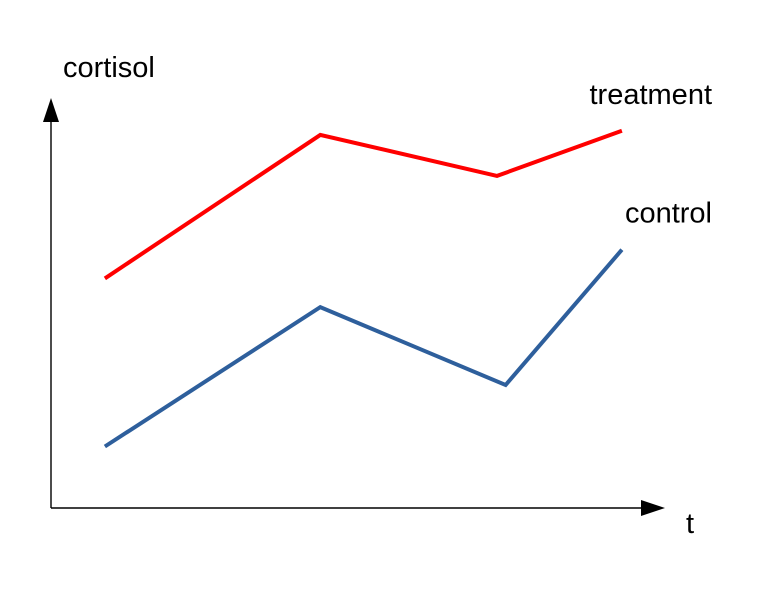 Image resolution: width=762 pixels, height=609 pixels. What do you see at coordinates (668, 214) in the screenshot?
I see `series-label-control: control` at bounding box center [668, 214].